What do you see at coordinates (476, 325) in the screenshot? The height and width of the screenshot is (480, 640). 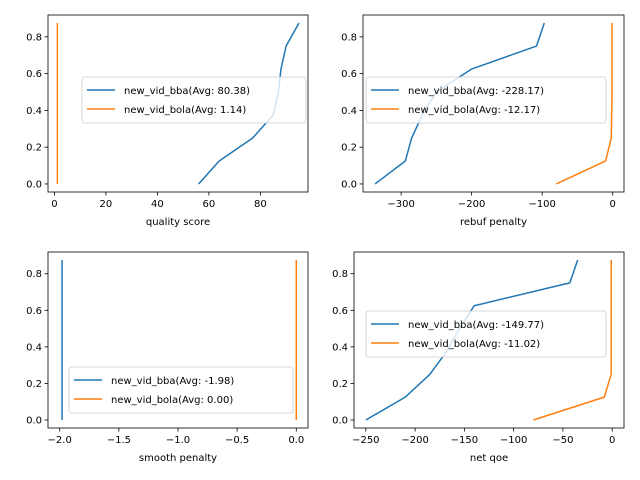 I see `legend-label-1: new_vid_bba(Avg: -149.77)` at bounding box center [476, 325].